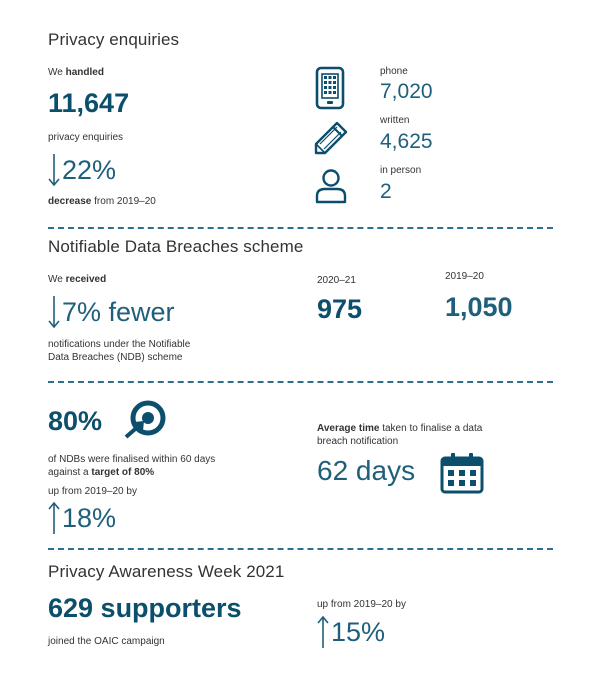 The width and height of the screenshot is (600, 680). I want to click on channel-in-person-value: 2, so click(386, 191).